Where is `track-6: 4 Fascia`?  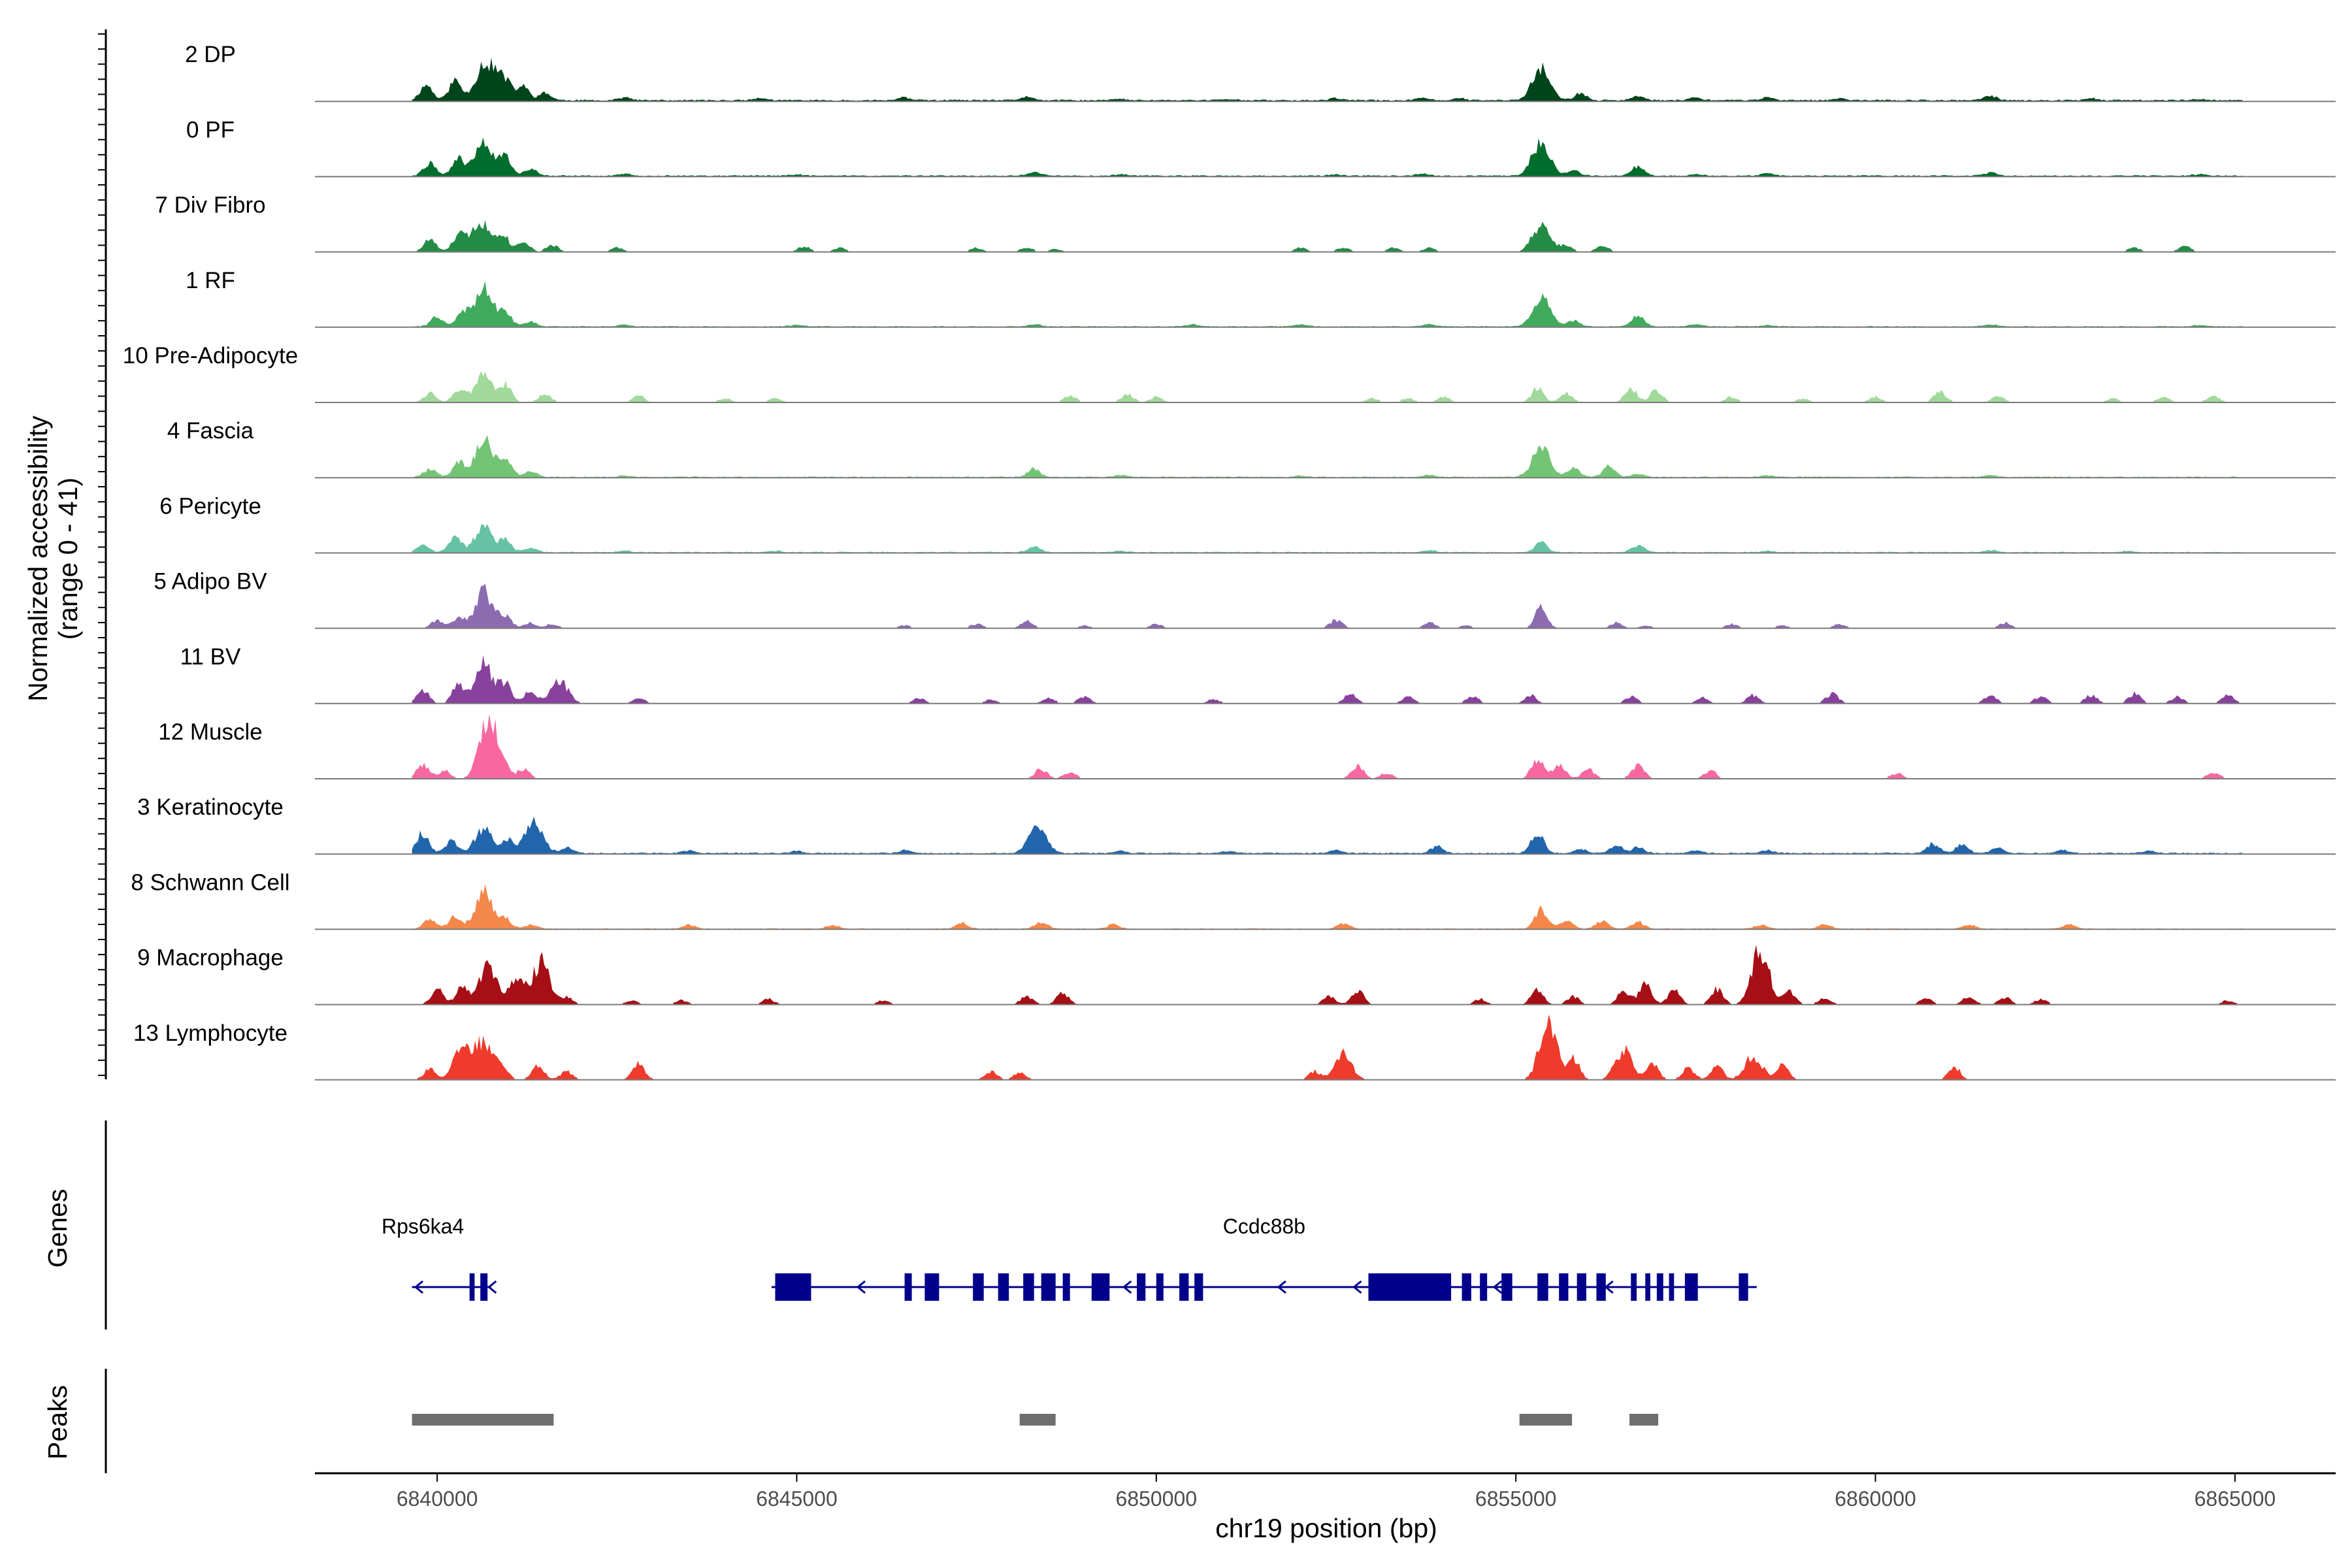
track-6: 4 Fascia is located at coordinates (1251, 448).